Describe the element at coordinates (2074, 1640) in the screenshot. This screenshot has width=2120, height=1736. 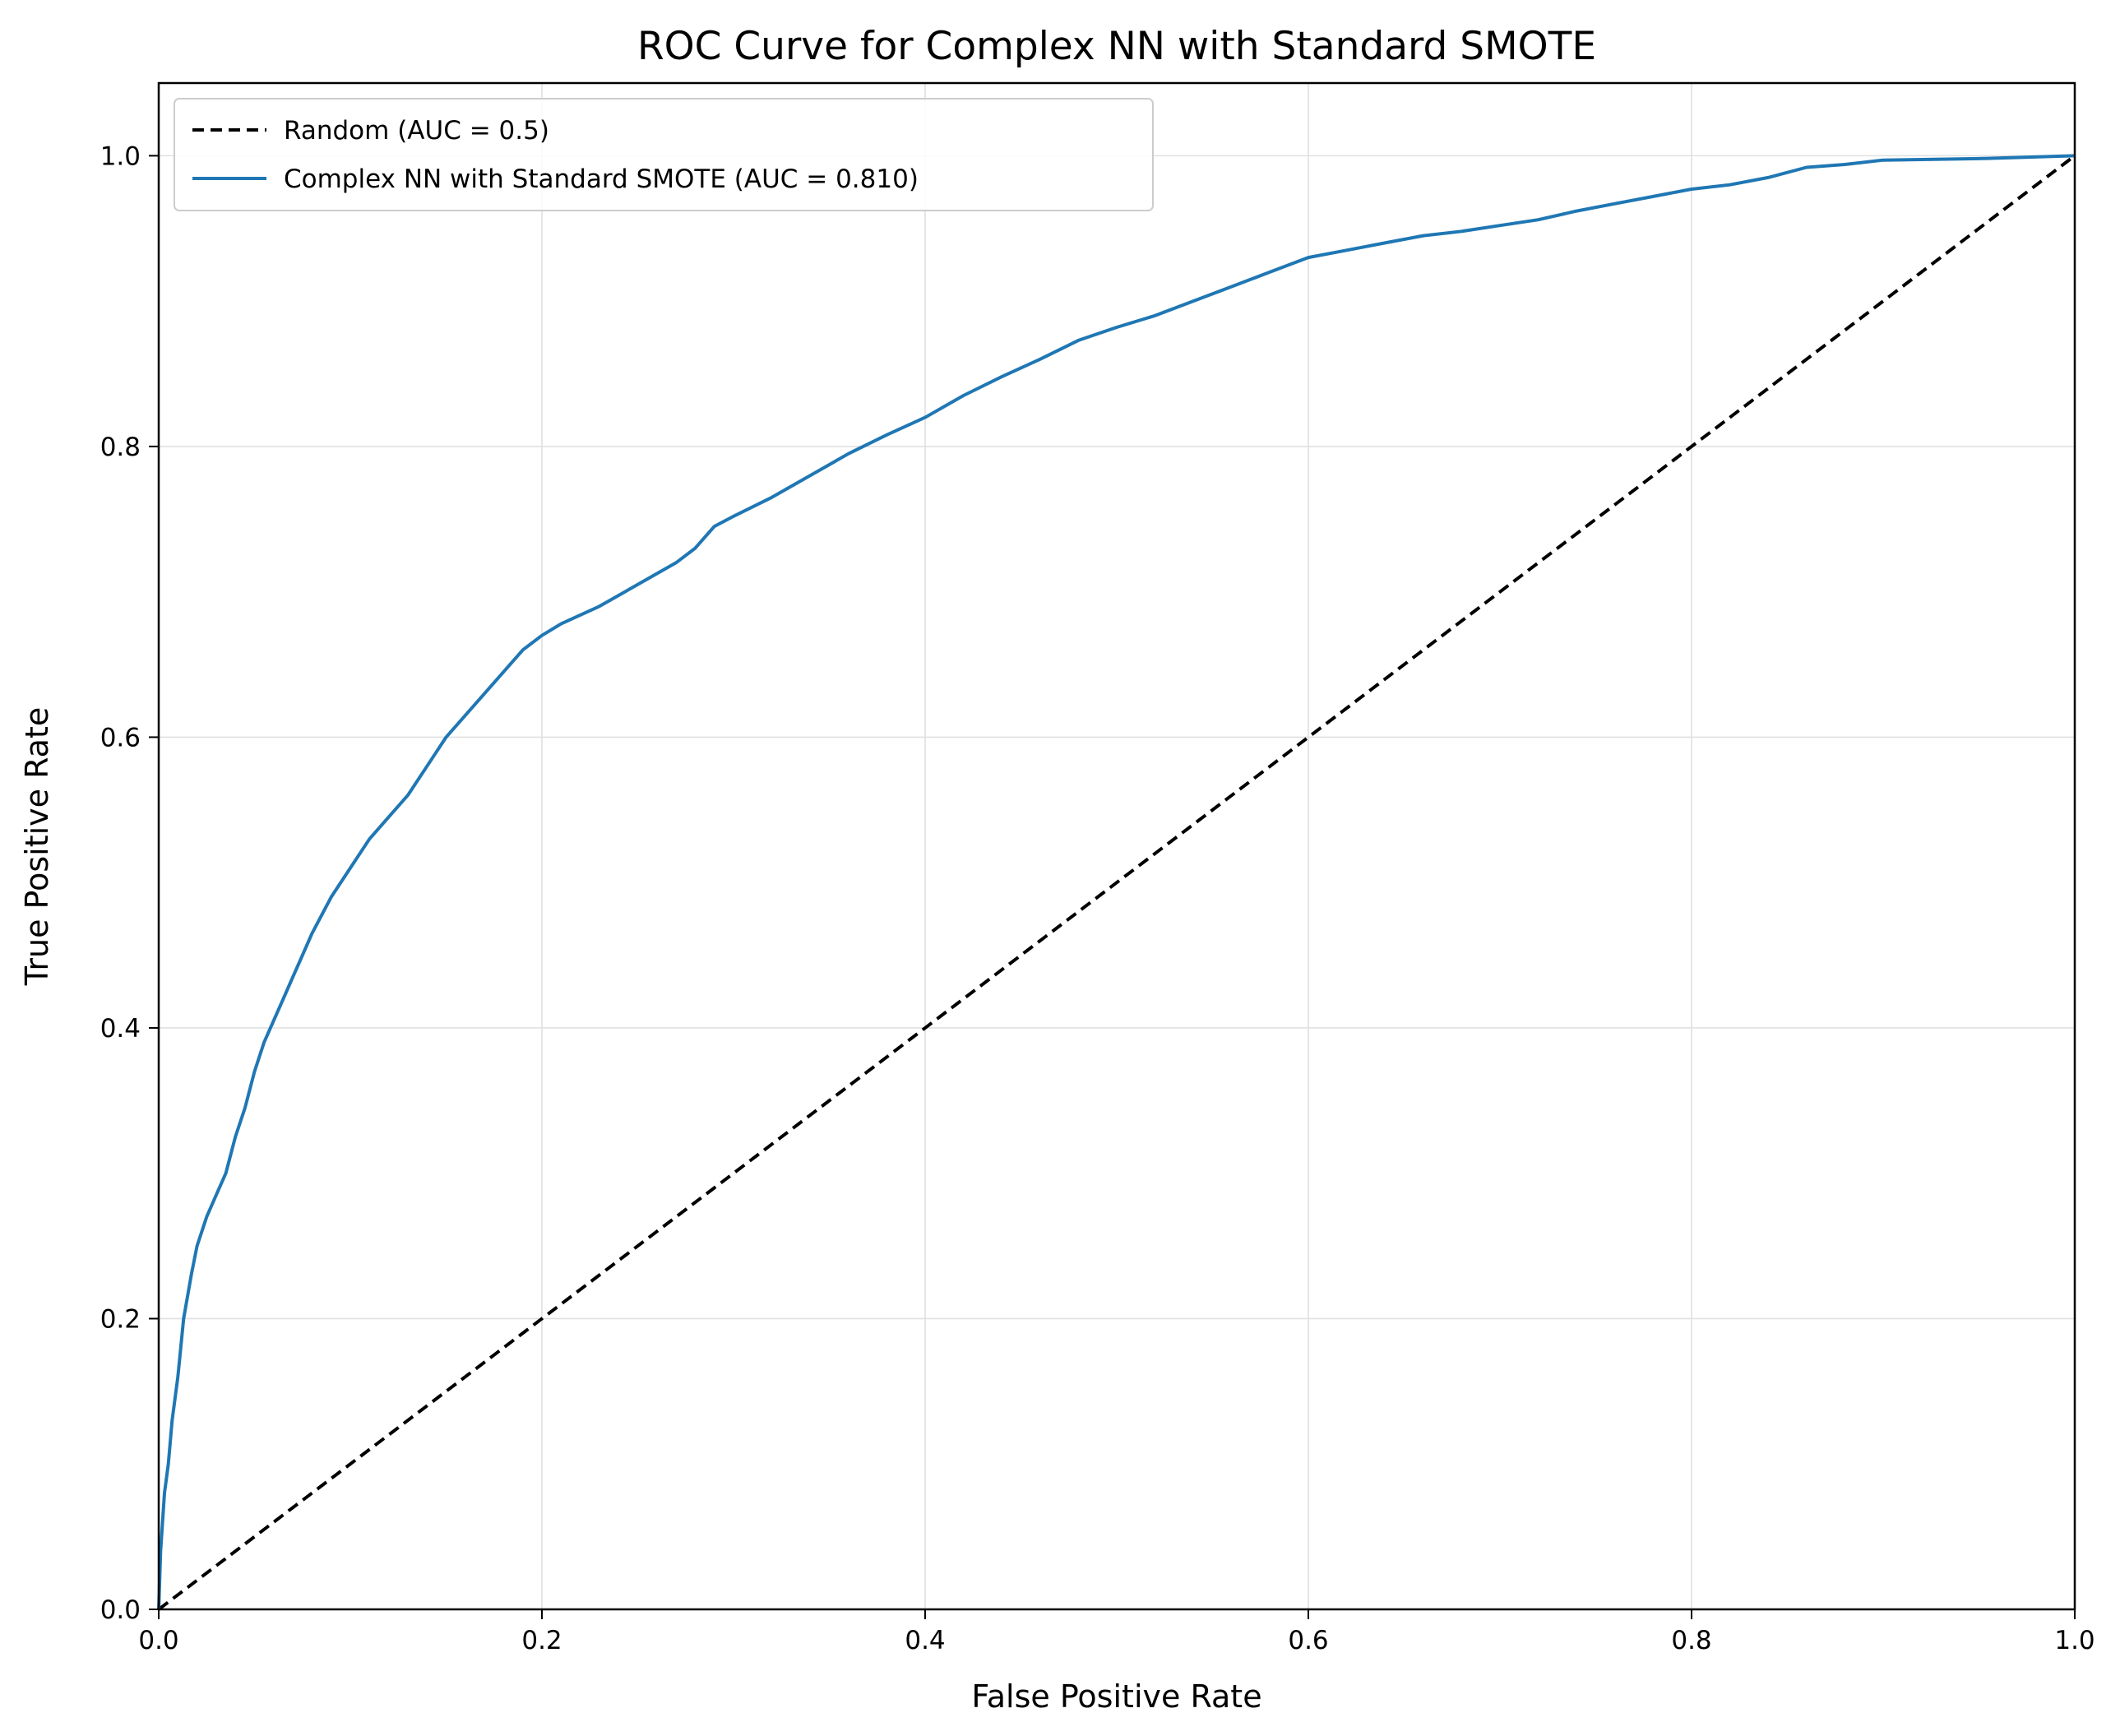
I see `x-tick-label: 1.0` at that location.